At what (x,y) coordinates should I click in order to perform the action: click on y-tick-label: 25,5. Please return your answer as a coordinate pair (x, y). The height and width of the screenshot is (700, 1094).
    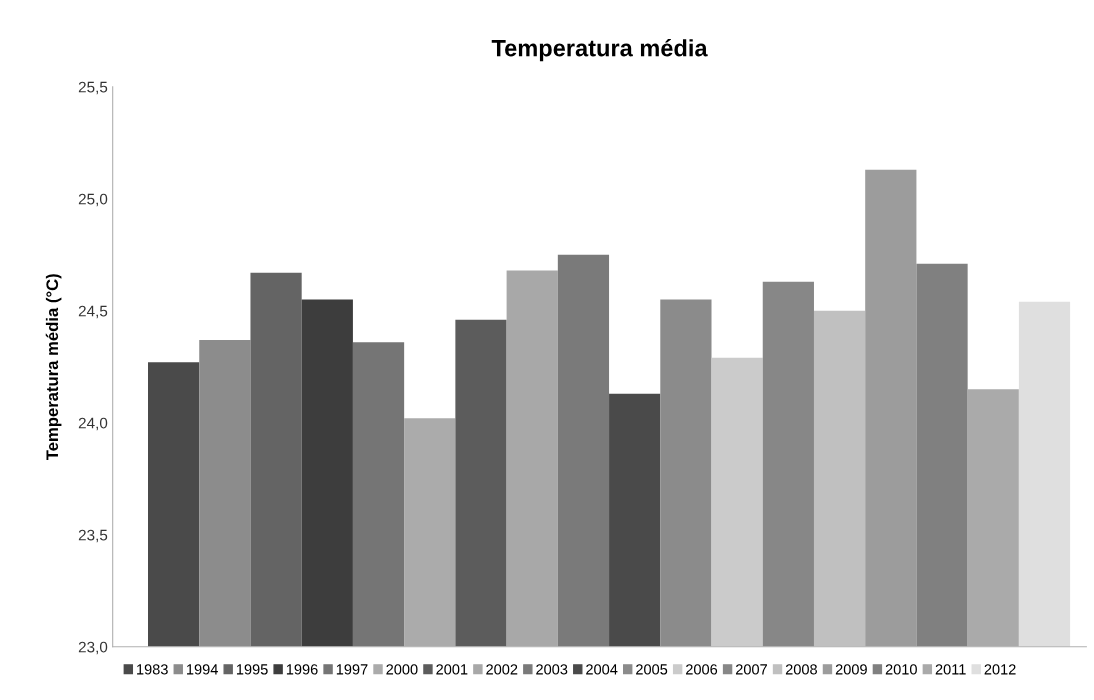
    Looking at the image, I should click on (93, 88).